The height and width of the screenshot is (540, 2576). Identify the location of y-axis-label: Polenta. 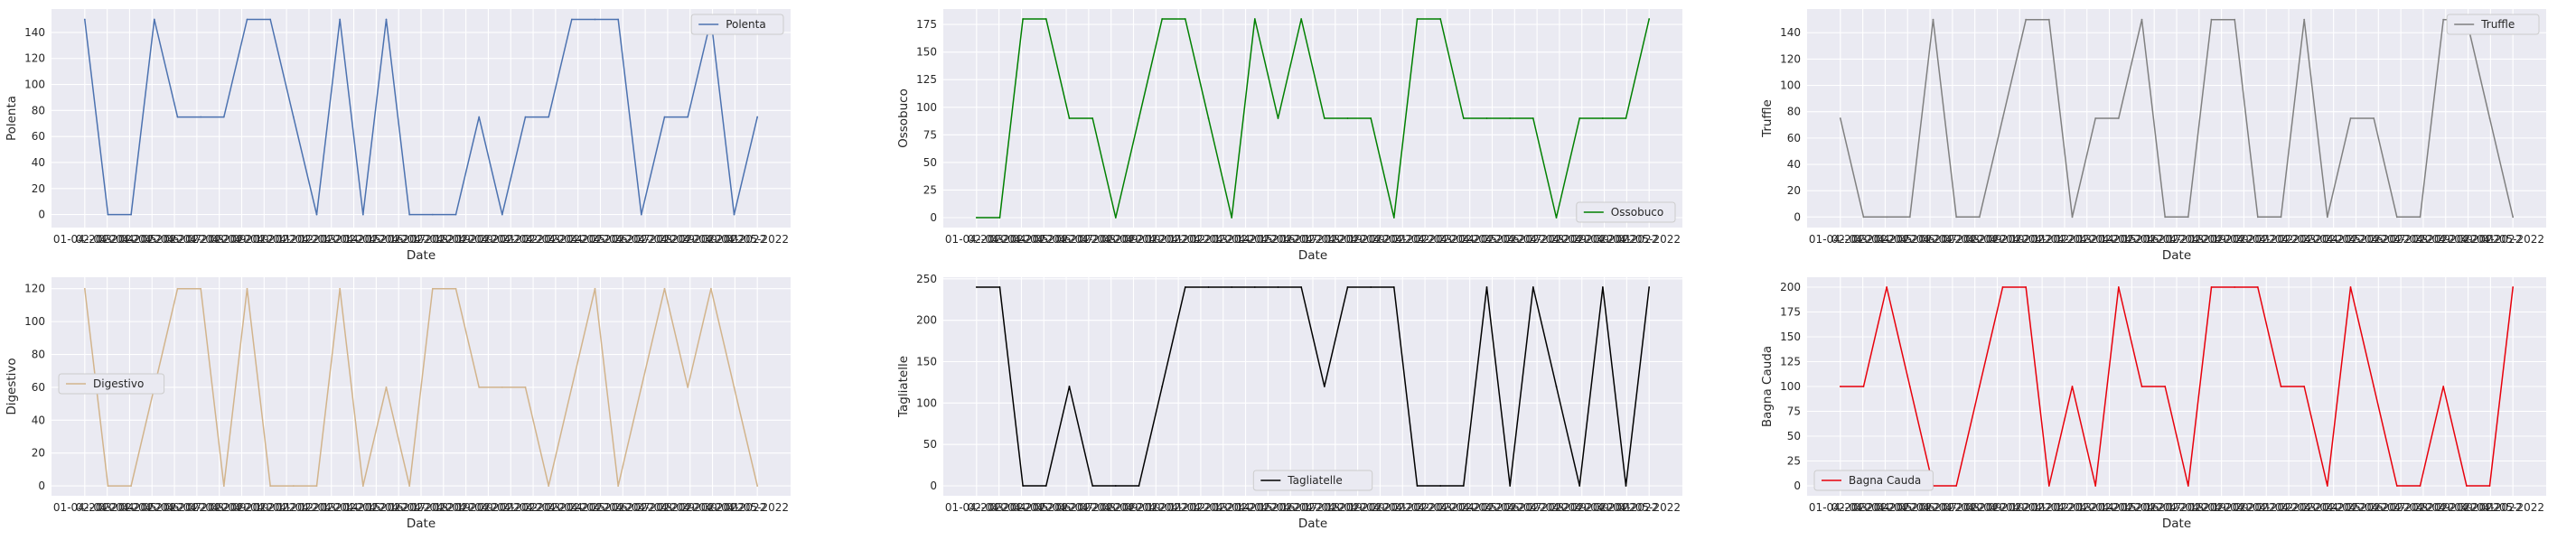
(12, 118).